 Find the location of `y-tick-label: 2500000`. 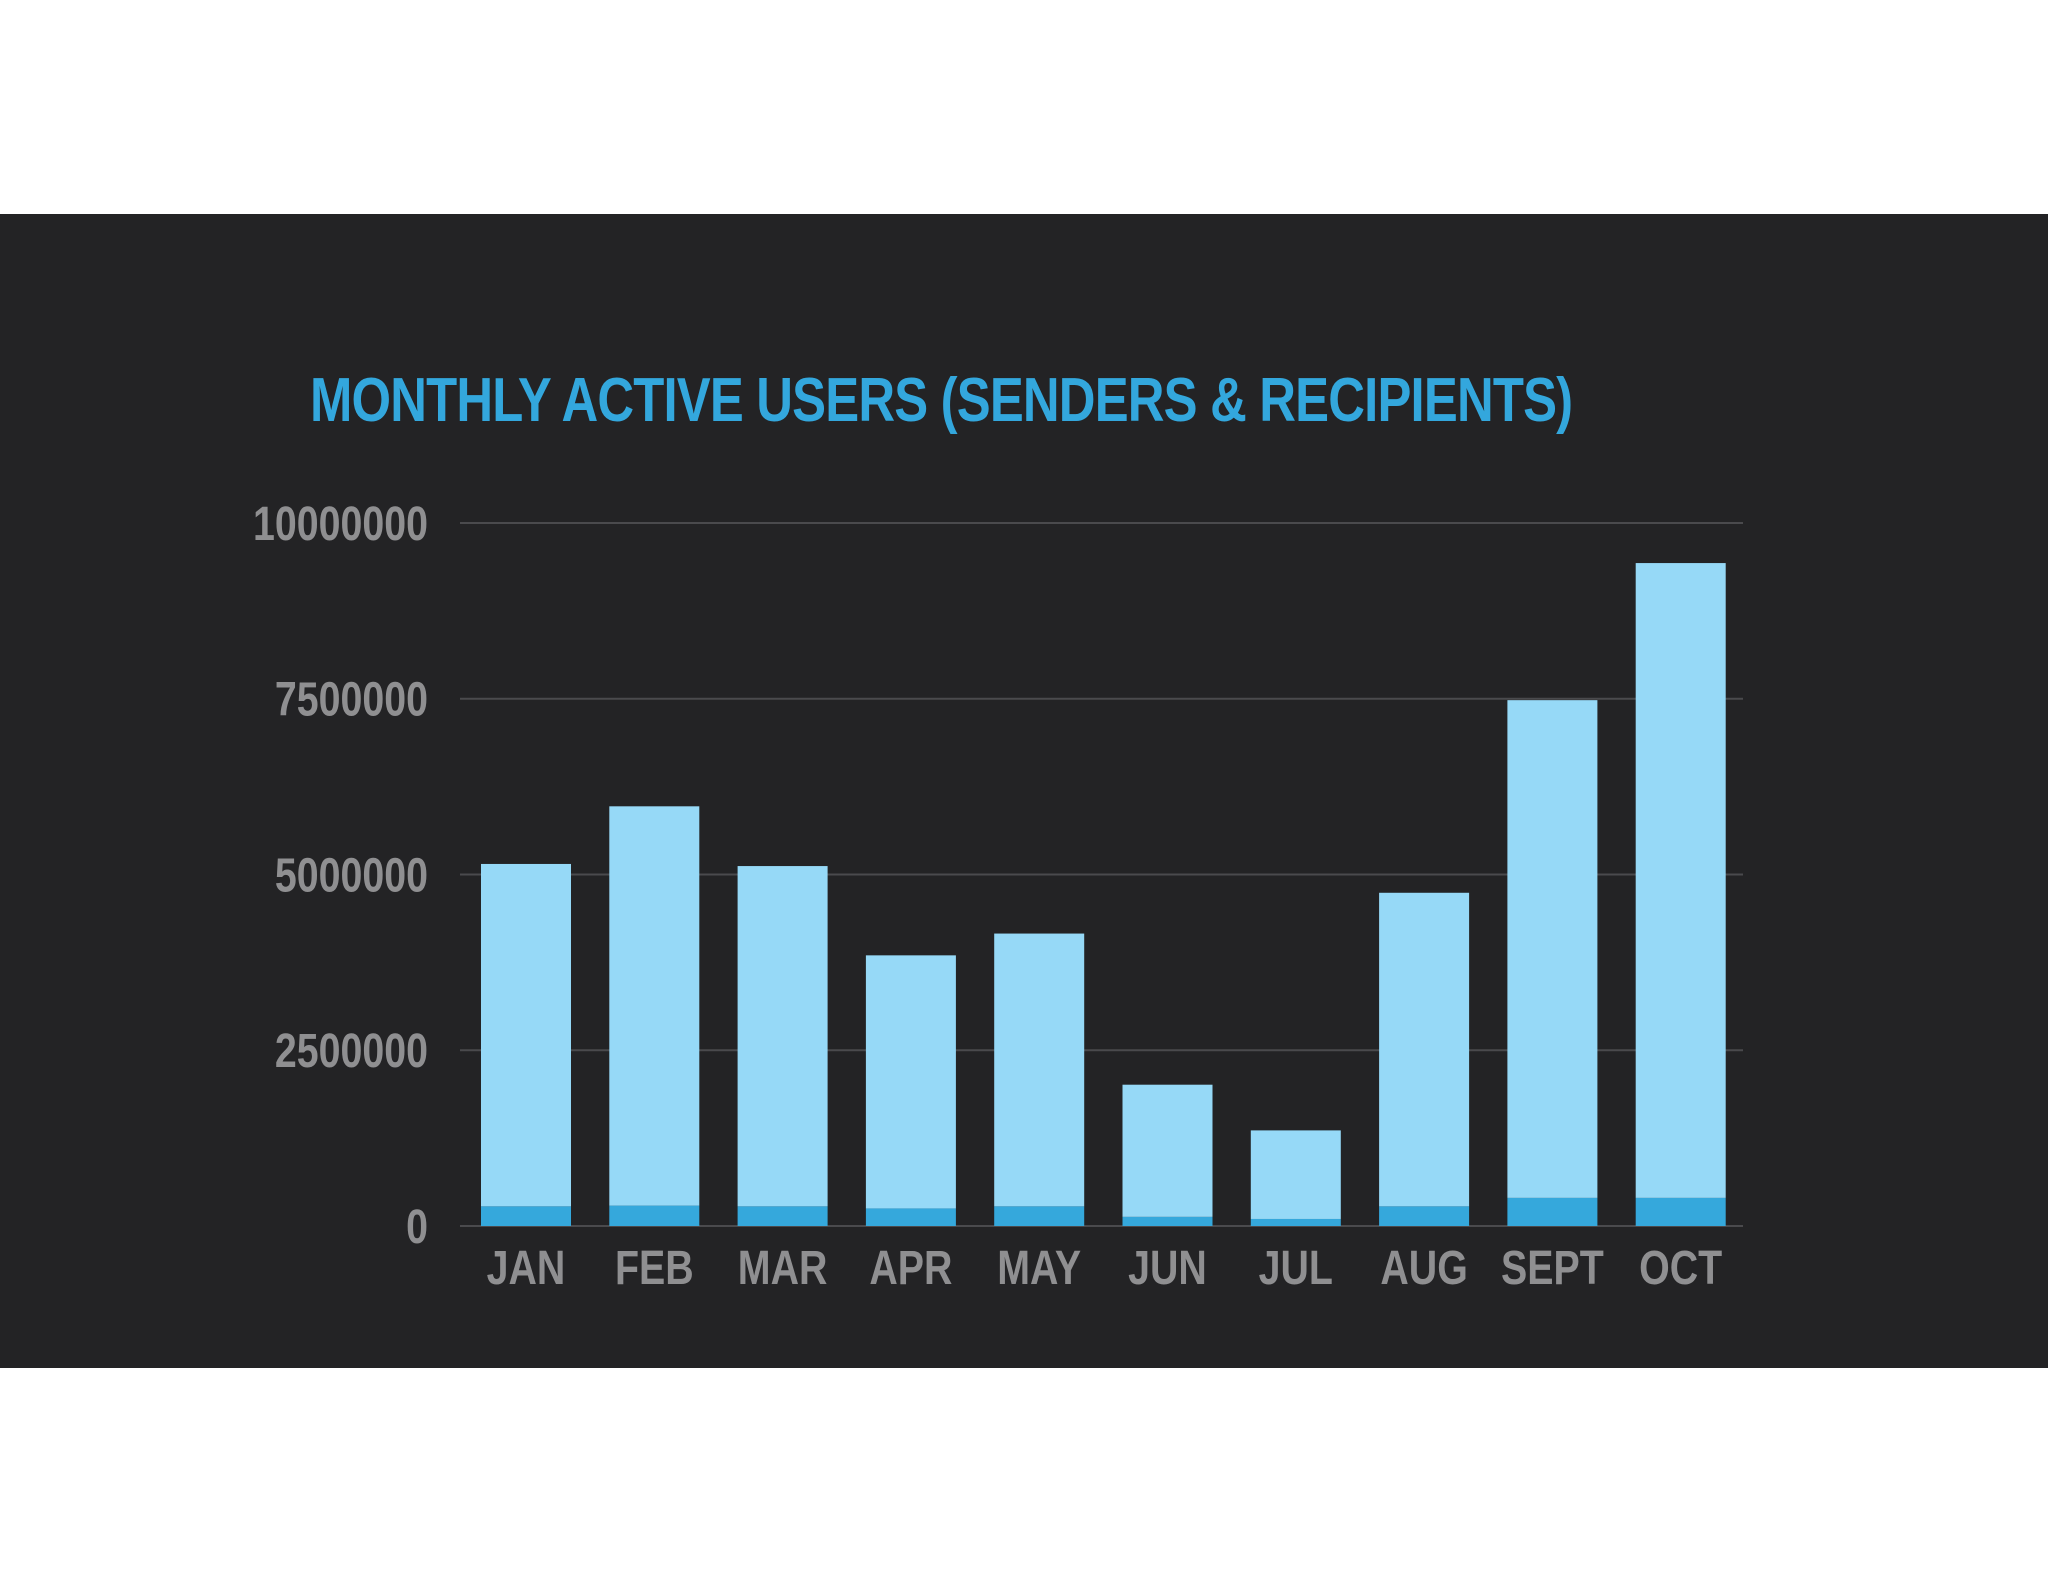

y-tick-label: 2500000 is located at coordinates (351, 1052).